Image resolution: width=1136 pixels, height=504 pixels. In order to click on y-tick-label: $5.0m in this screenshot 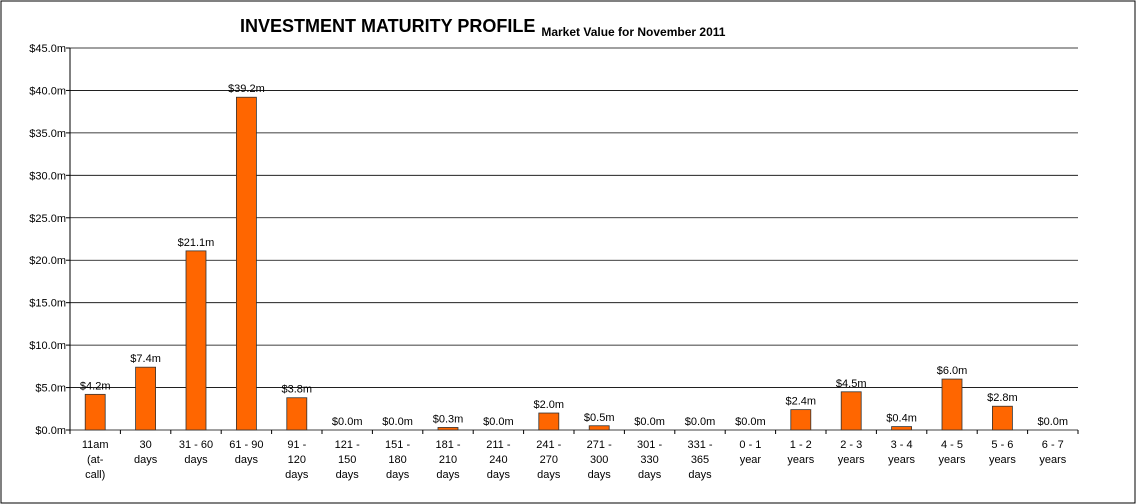, I will do `click(50, 389)`.